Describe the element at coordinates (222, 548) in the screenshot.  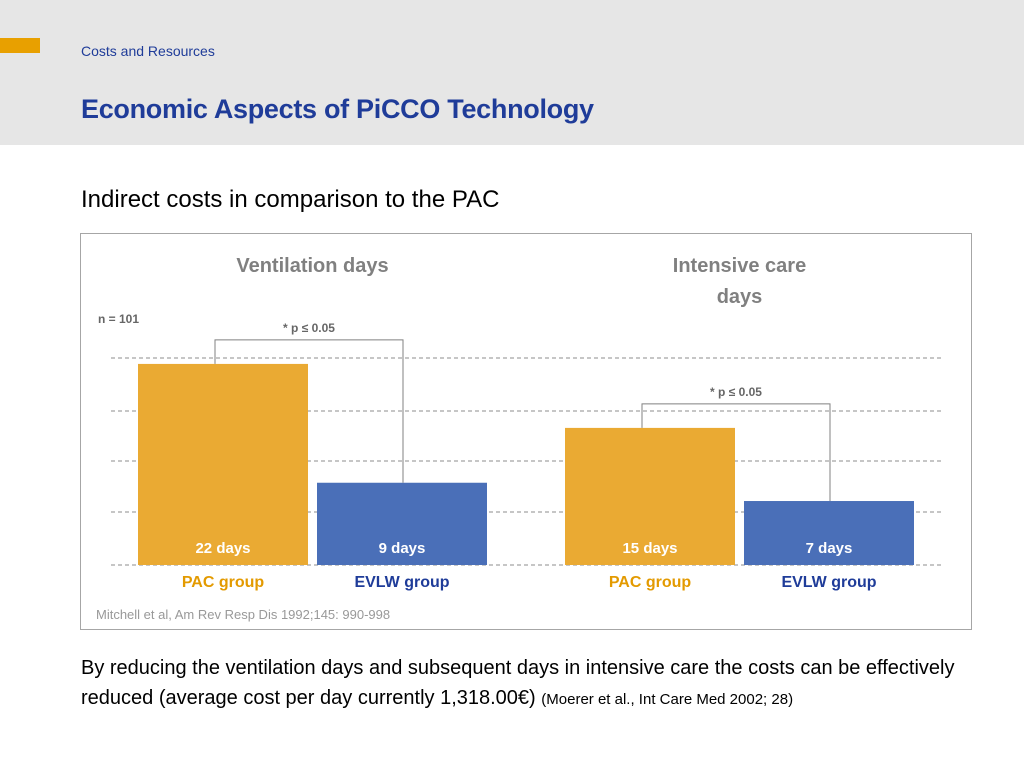
I see `bar-value-label: 22 days` at that location.